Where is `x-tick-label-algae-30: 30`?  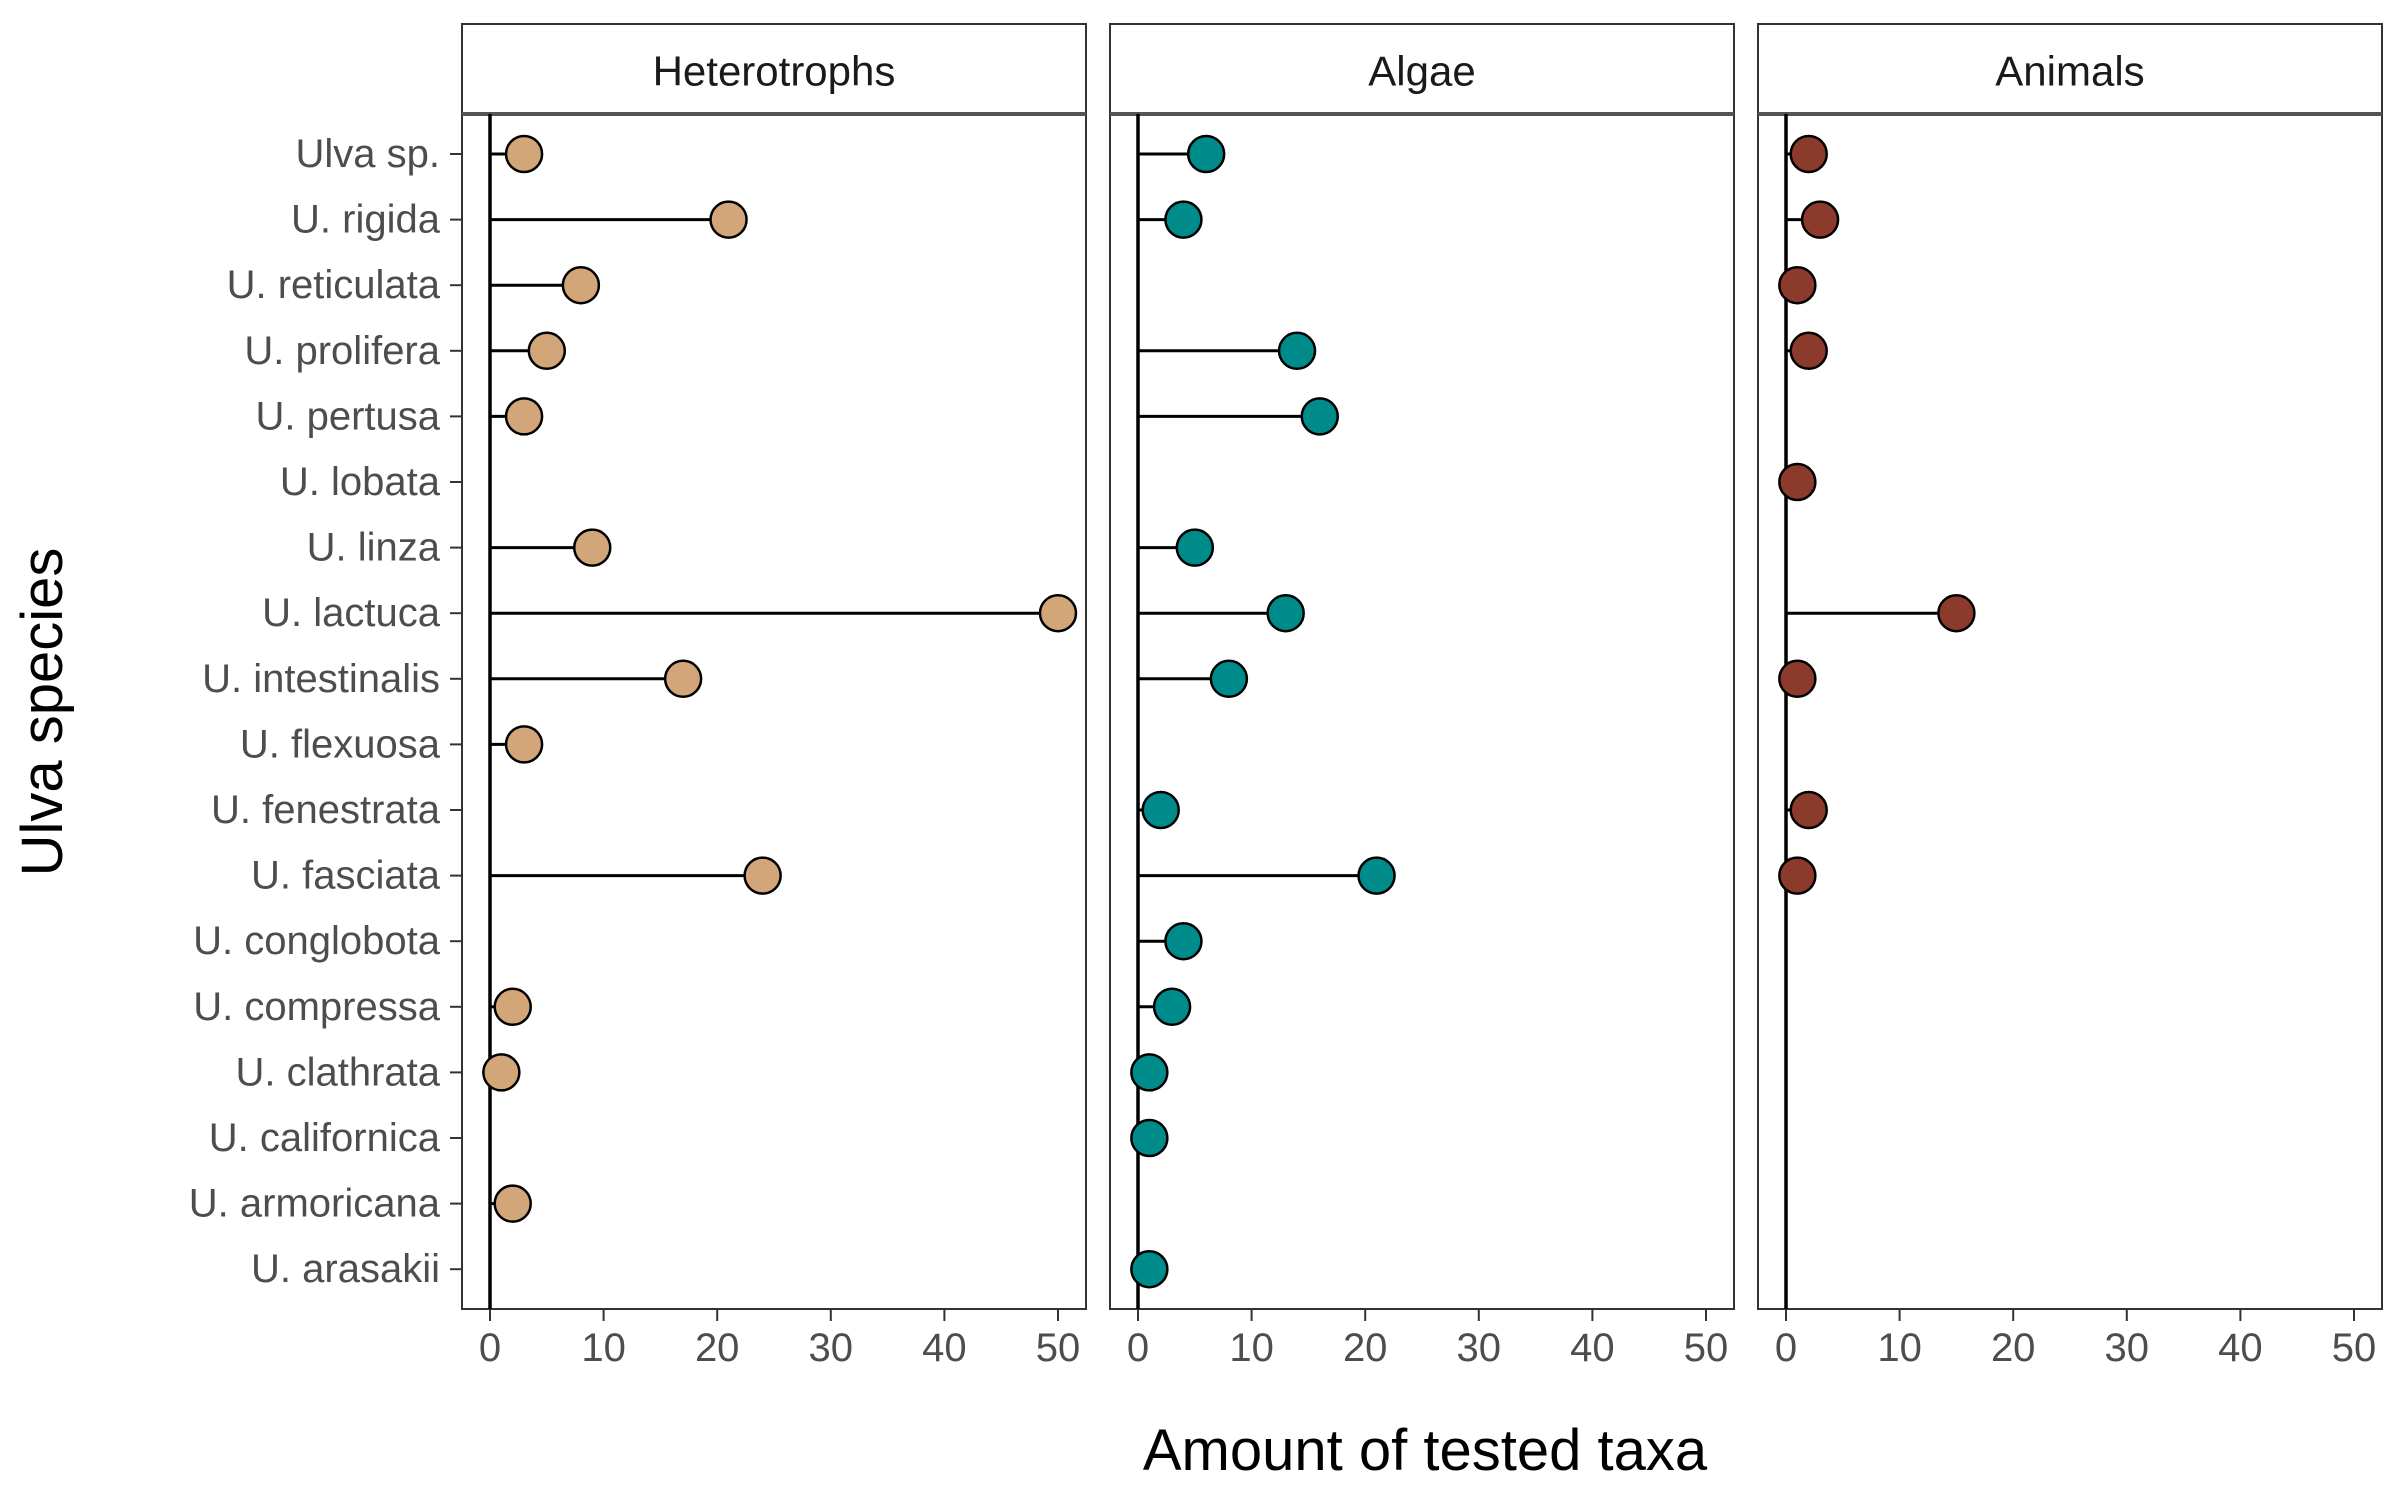
x-tick-label-algae-30: 30 is located at coordinates (1479, 1348).